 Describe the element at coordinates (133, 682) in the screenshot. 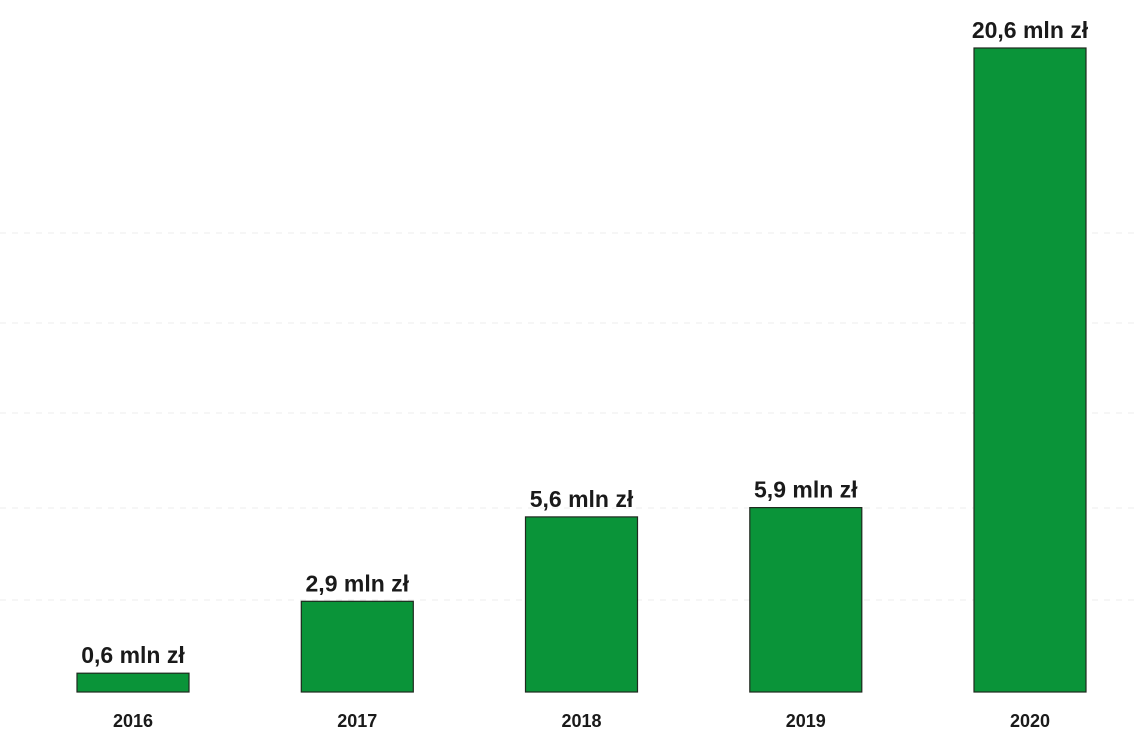

I see `bar-2016` at that location.